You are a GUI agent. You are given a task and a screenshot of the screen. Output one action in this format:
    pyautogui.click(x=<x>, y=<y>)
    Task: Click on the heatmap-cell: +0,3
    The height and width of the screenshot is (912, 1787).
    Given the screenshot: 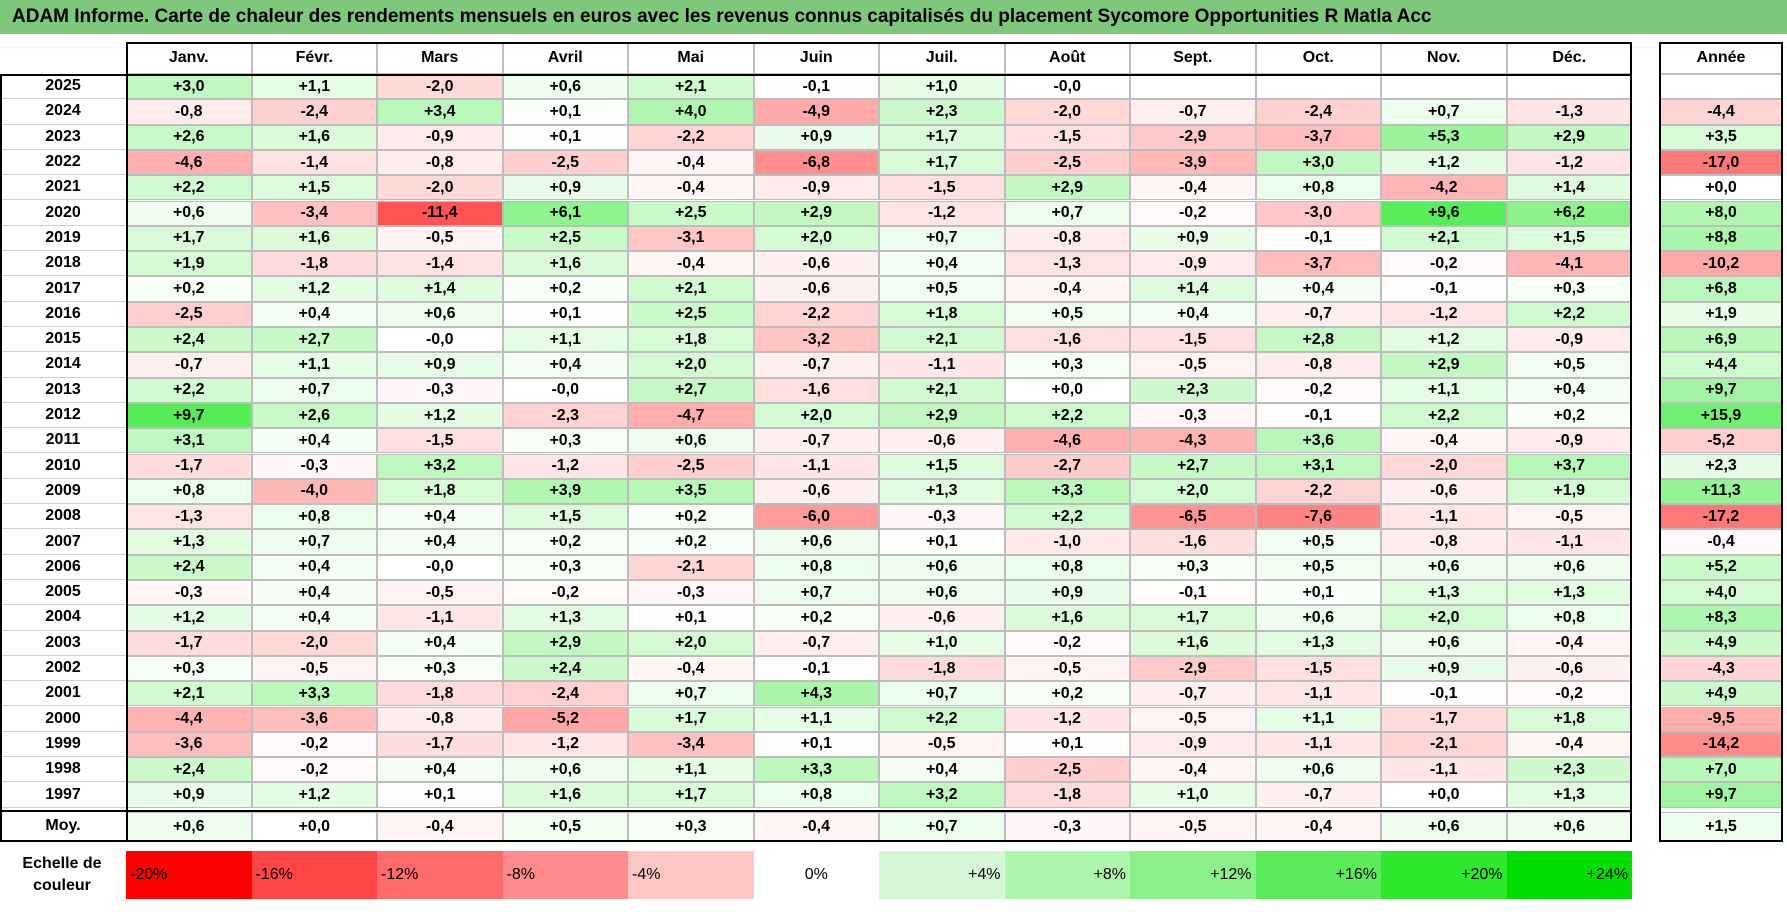 What is the action you would take?
    pyautogui.click(x=440, y=668)
    